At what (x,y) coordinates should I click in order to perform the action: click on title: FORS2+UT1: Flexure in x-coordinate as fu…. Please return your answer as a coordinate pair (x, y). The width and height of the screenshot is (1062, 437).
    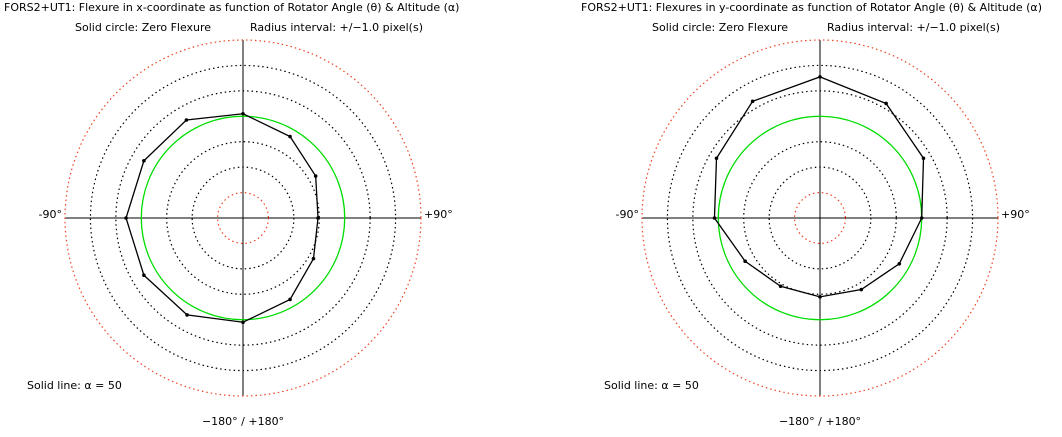
    Looking at the image, I should click on (231, 7).